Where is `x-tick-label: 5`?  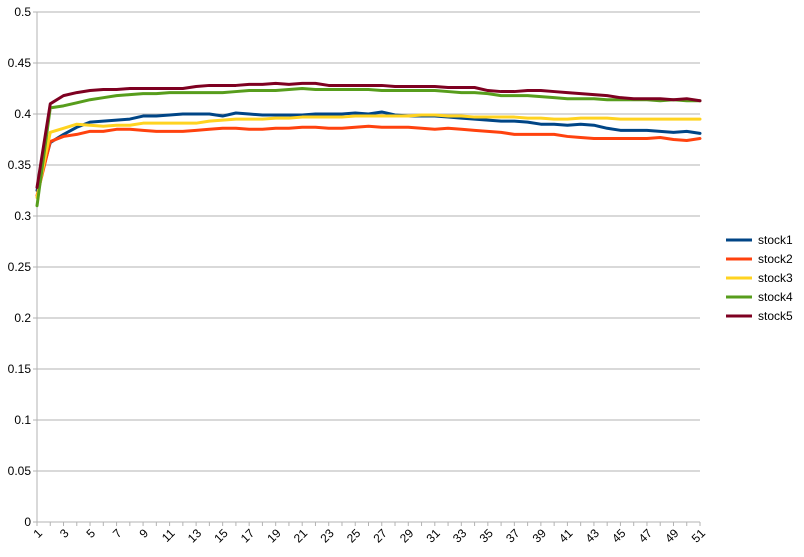
x-tick-label: 5 is located at coordinates (90, 533).